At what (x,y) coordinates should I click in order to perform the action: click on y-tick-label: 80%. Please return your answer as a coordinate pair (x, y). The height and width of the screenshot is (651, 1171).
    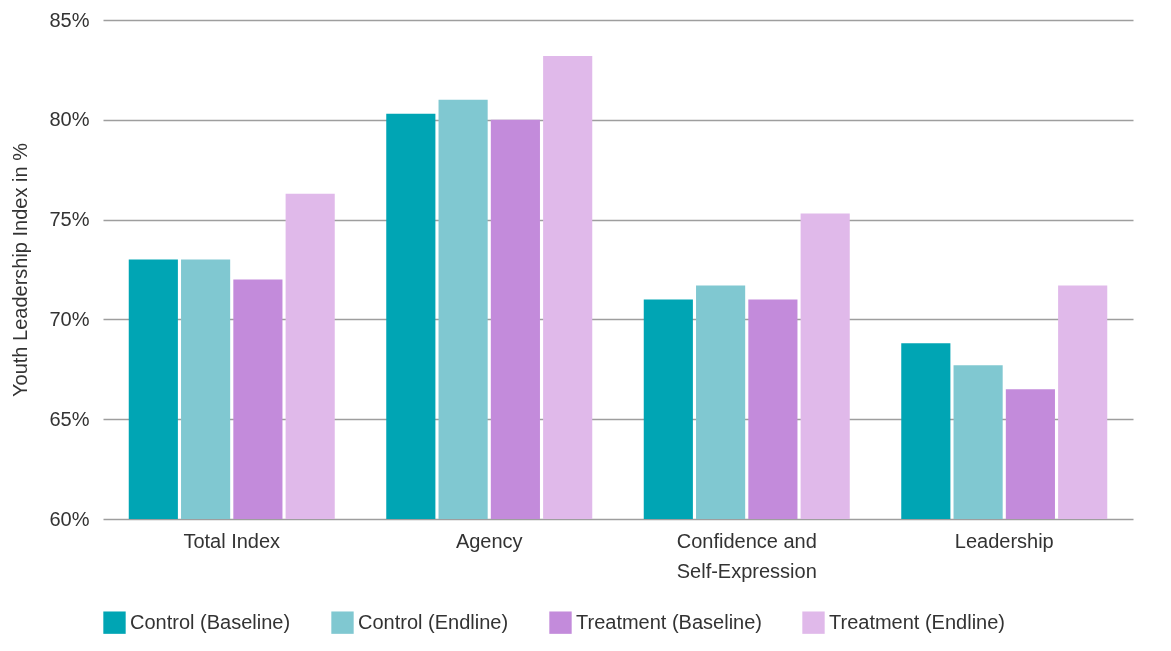
    Looking at the image, I should click on (69, 119).